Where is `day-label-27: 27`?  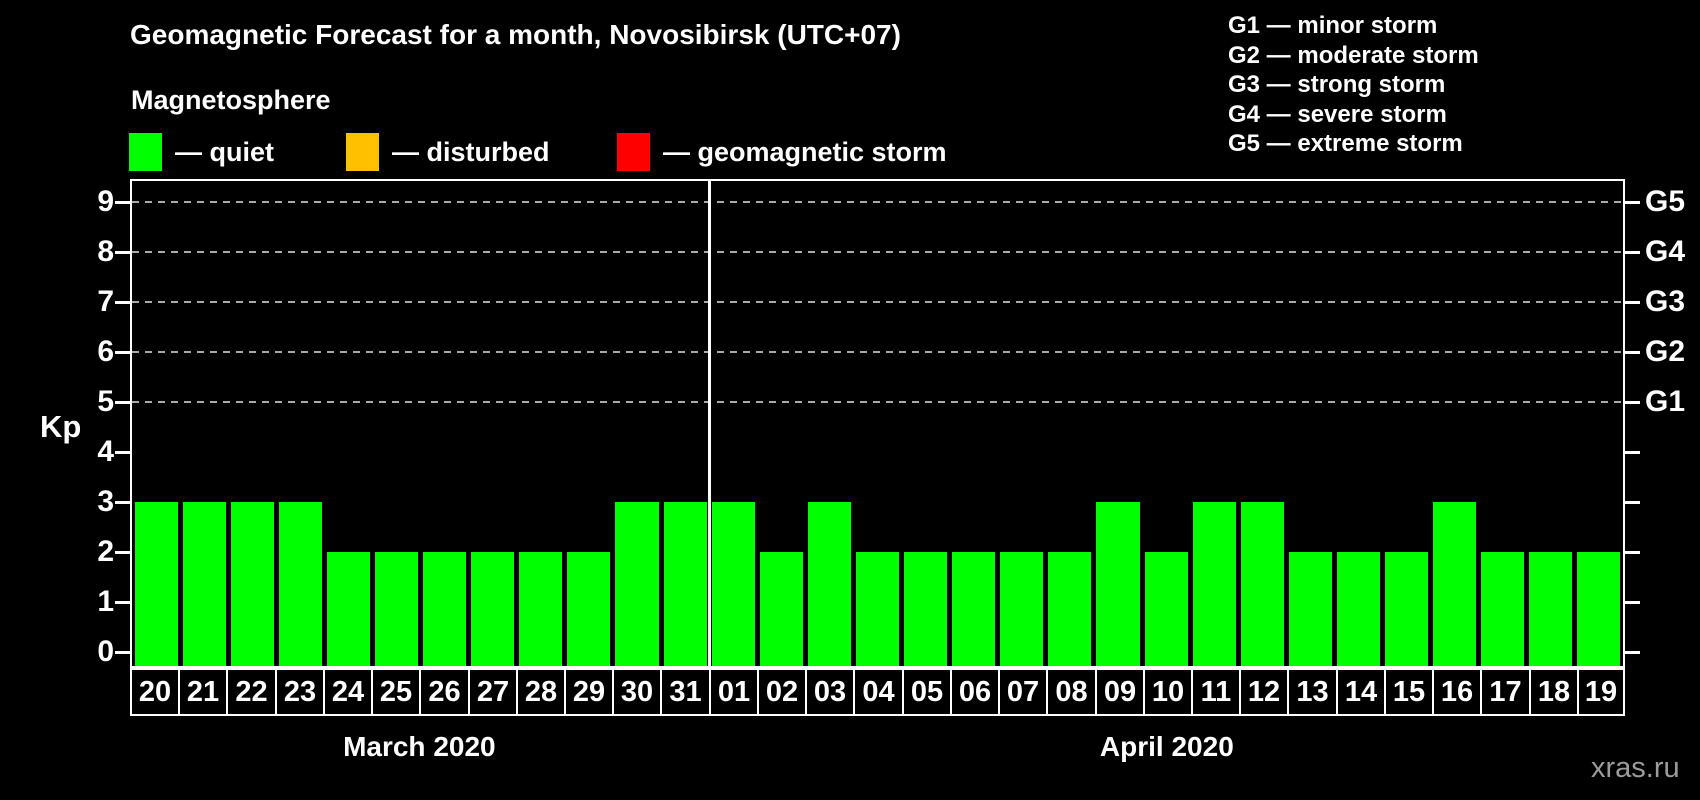 day-label-27: 27 is located at coordinates (493, 692).